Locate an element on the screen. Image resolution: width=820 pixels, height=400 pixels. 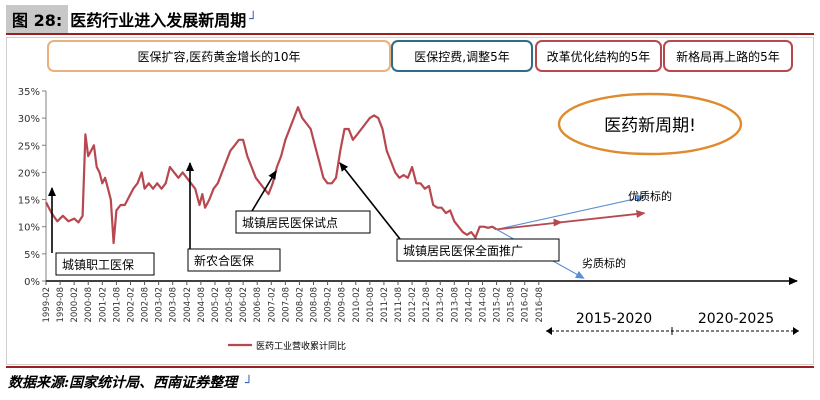
x-tick-label: 1999-02 is located at coordinates (47, 305).